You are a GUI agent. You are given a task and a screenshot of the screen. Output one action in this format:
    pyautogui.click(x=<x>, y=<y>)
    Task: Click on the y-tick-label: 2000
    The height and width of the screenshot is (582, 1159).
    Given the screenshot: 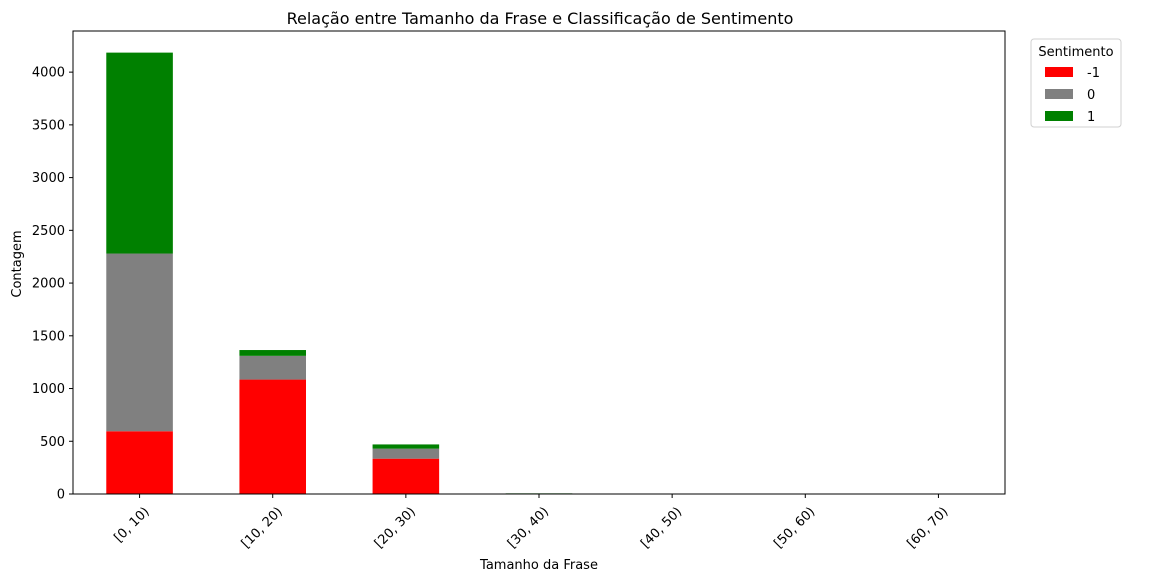 What is the action you would take?
    pyautogui.click(x=48, y=284)
    